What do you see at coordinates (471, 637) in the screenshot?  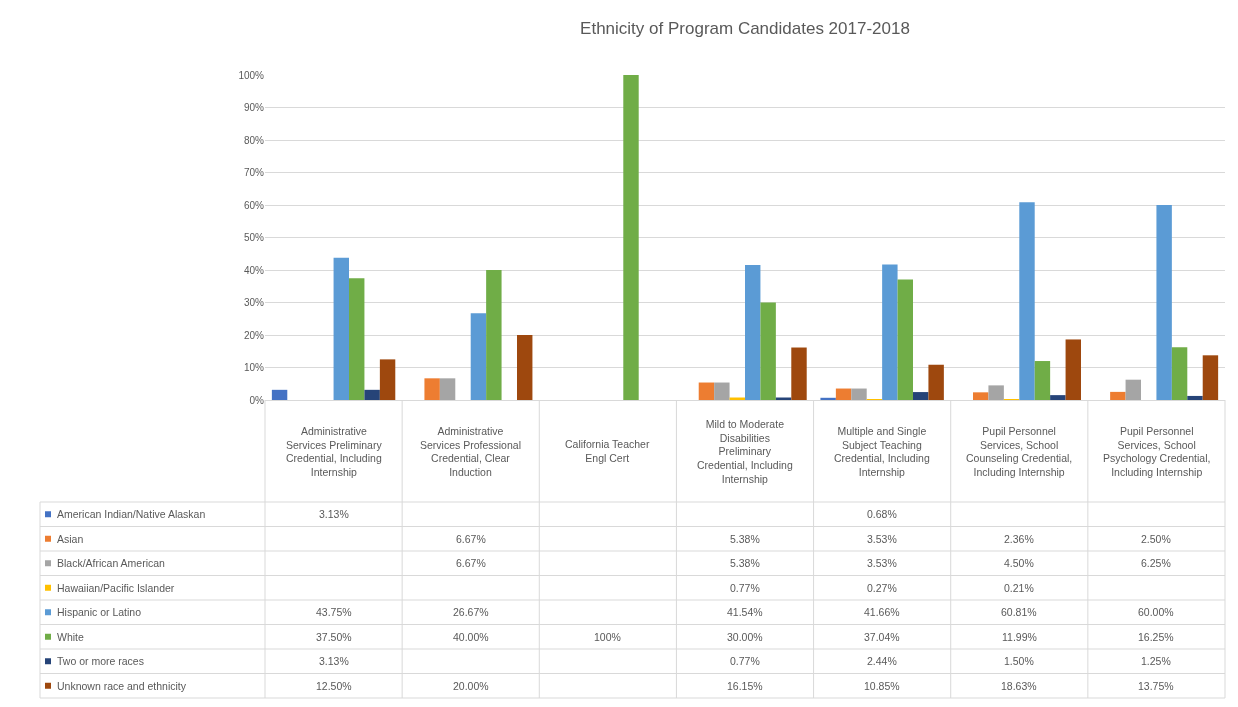 I see `data-label: 40.00%` at bounding box center [471, 637].